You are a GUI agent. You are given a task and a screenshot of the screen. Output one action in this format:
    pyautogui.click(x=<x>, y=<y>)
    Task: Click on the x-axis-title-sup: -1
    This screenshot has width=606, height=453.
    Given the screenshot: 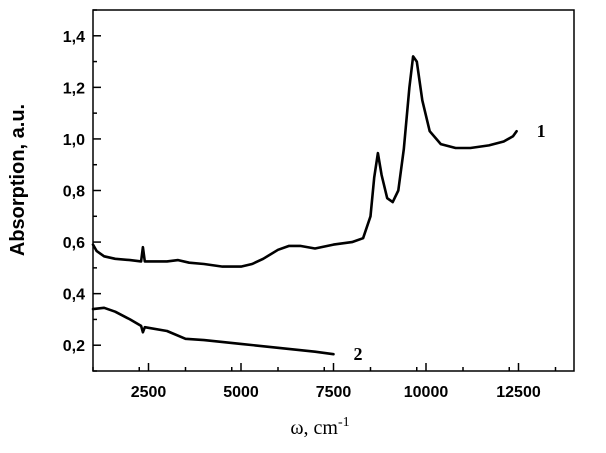 What is the action you would take?
    pyautogui.click(x=344, y=422)
    